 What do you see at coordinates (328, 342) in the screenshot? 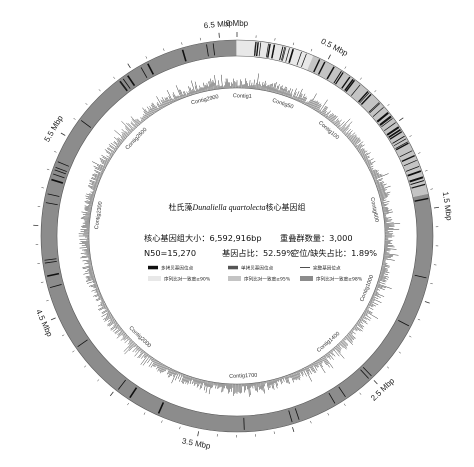
I see `contig-label: Contig1400` at bounding box center [328, 342].